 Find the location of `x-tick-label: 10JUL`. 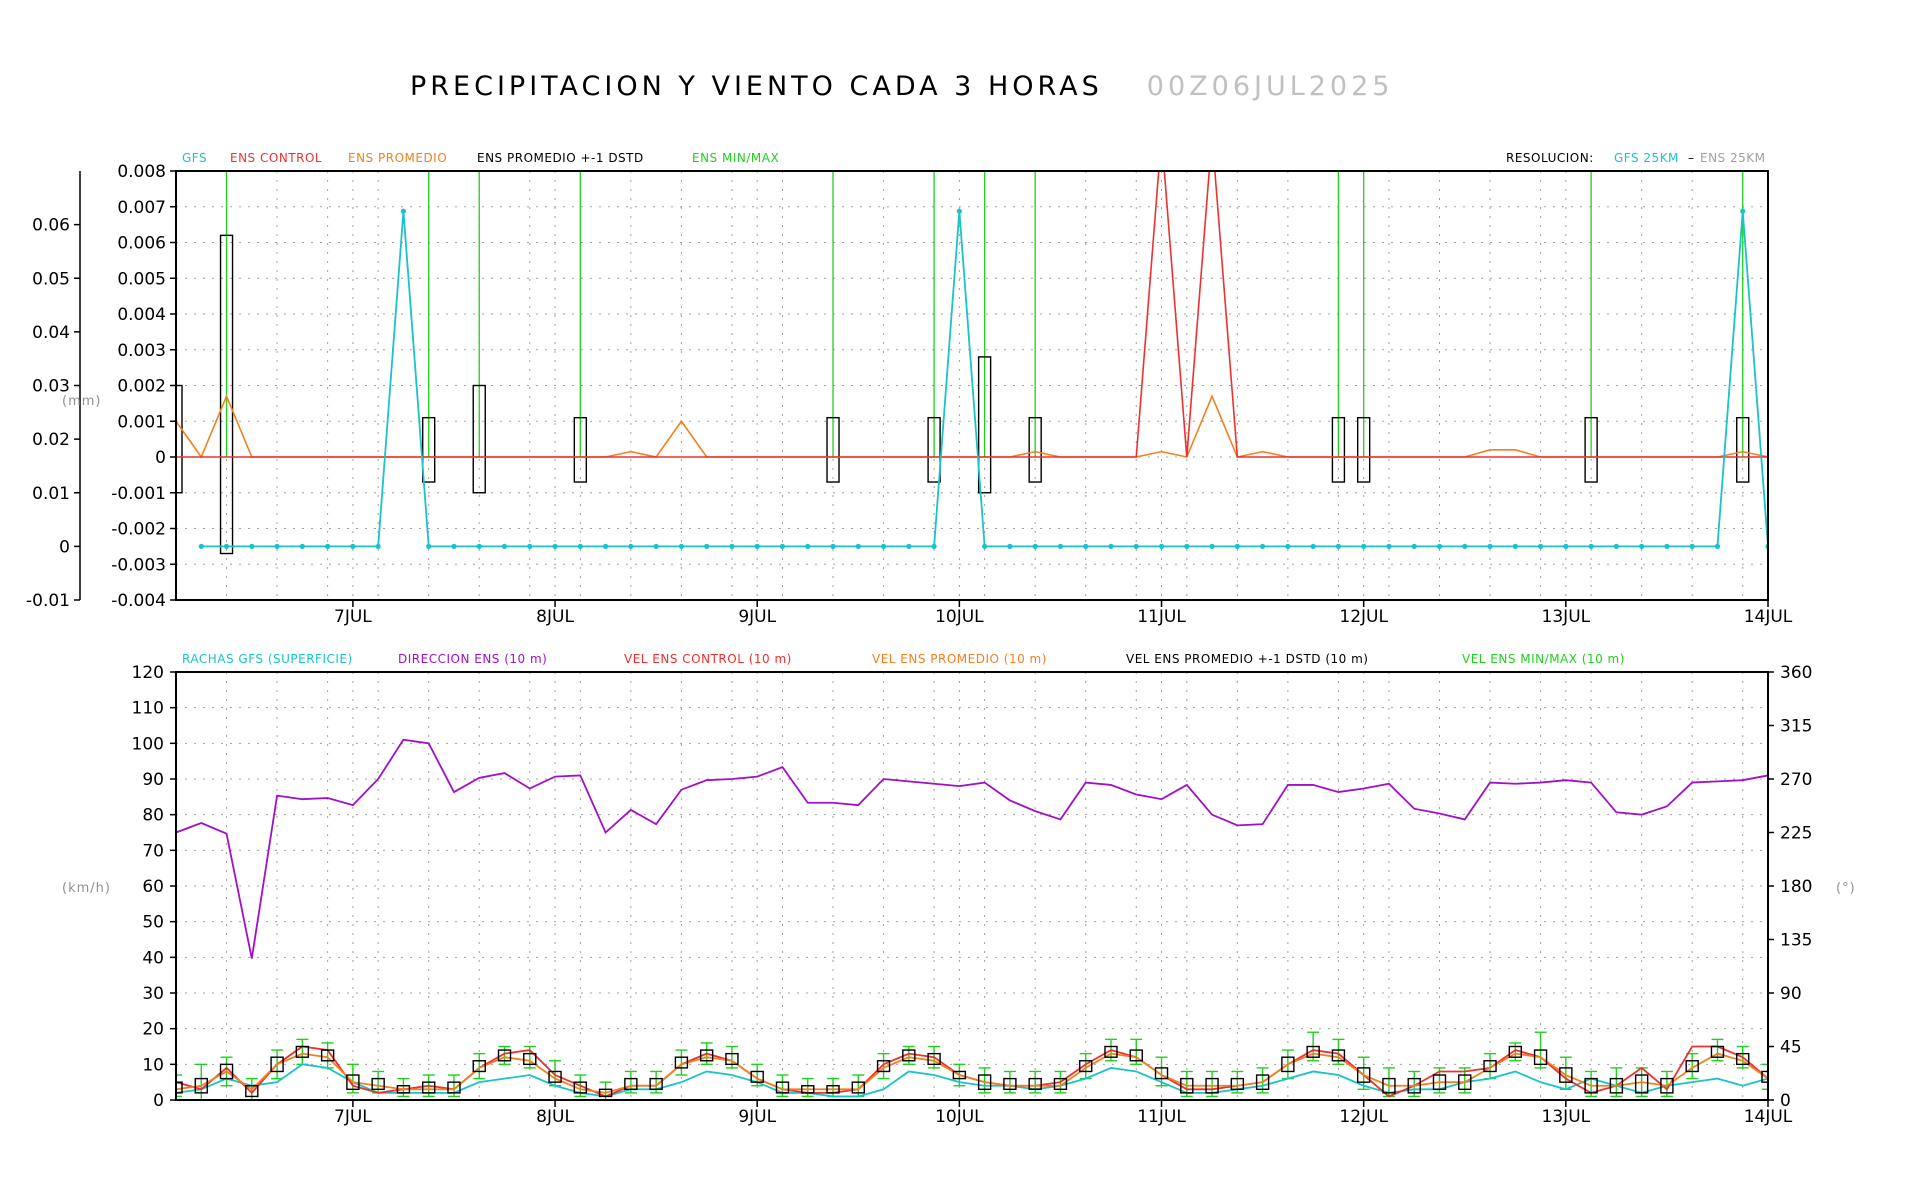

x-tick-label: 10JUL is located at coordinates (959, 1117).